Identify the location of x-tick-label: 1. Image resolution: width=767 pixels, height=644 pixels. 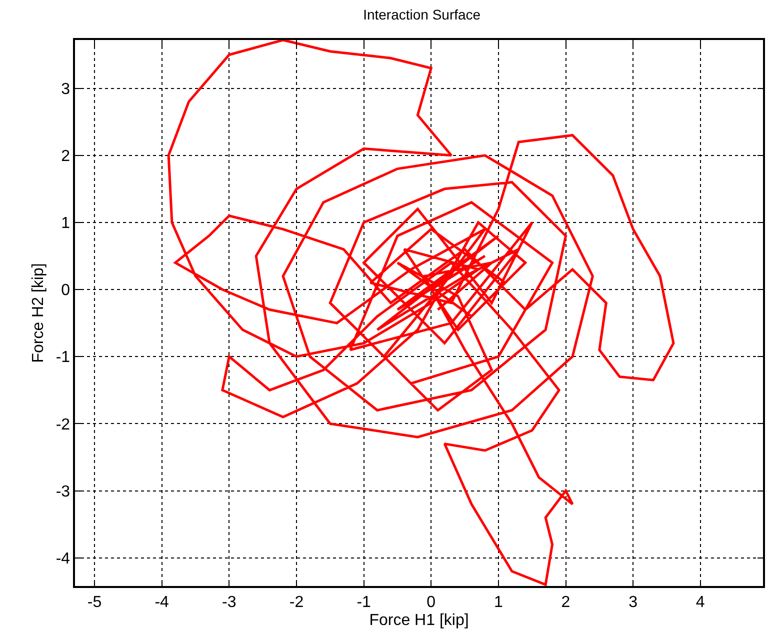
(498, 602).